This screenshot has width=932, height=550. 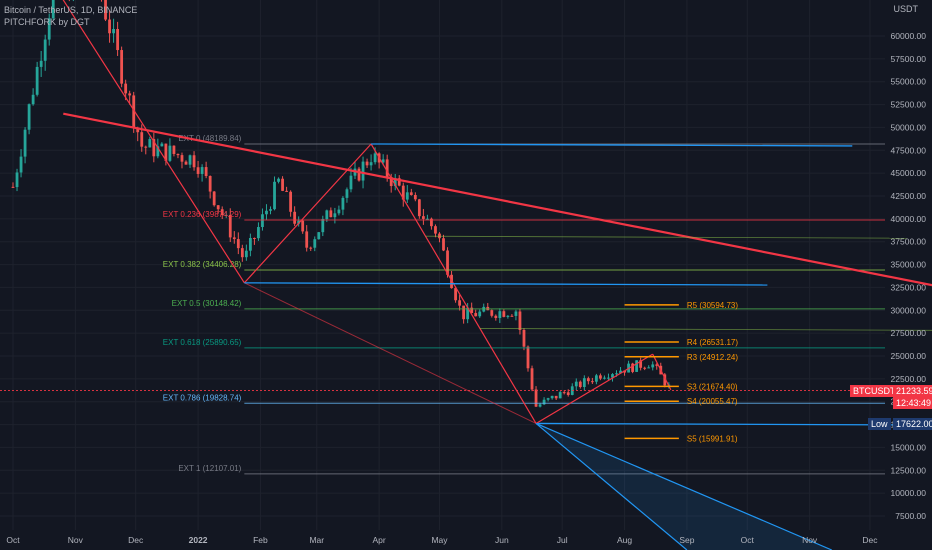 I want to click on indicator-title: PITCHFORK by DGT, so click(x=47, y=22).